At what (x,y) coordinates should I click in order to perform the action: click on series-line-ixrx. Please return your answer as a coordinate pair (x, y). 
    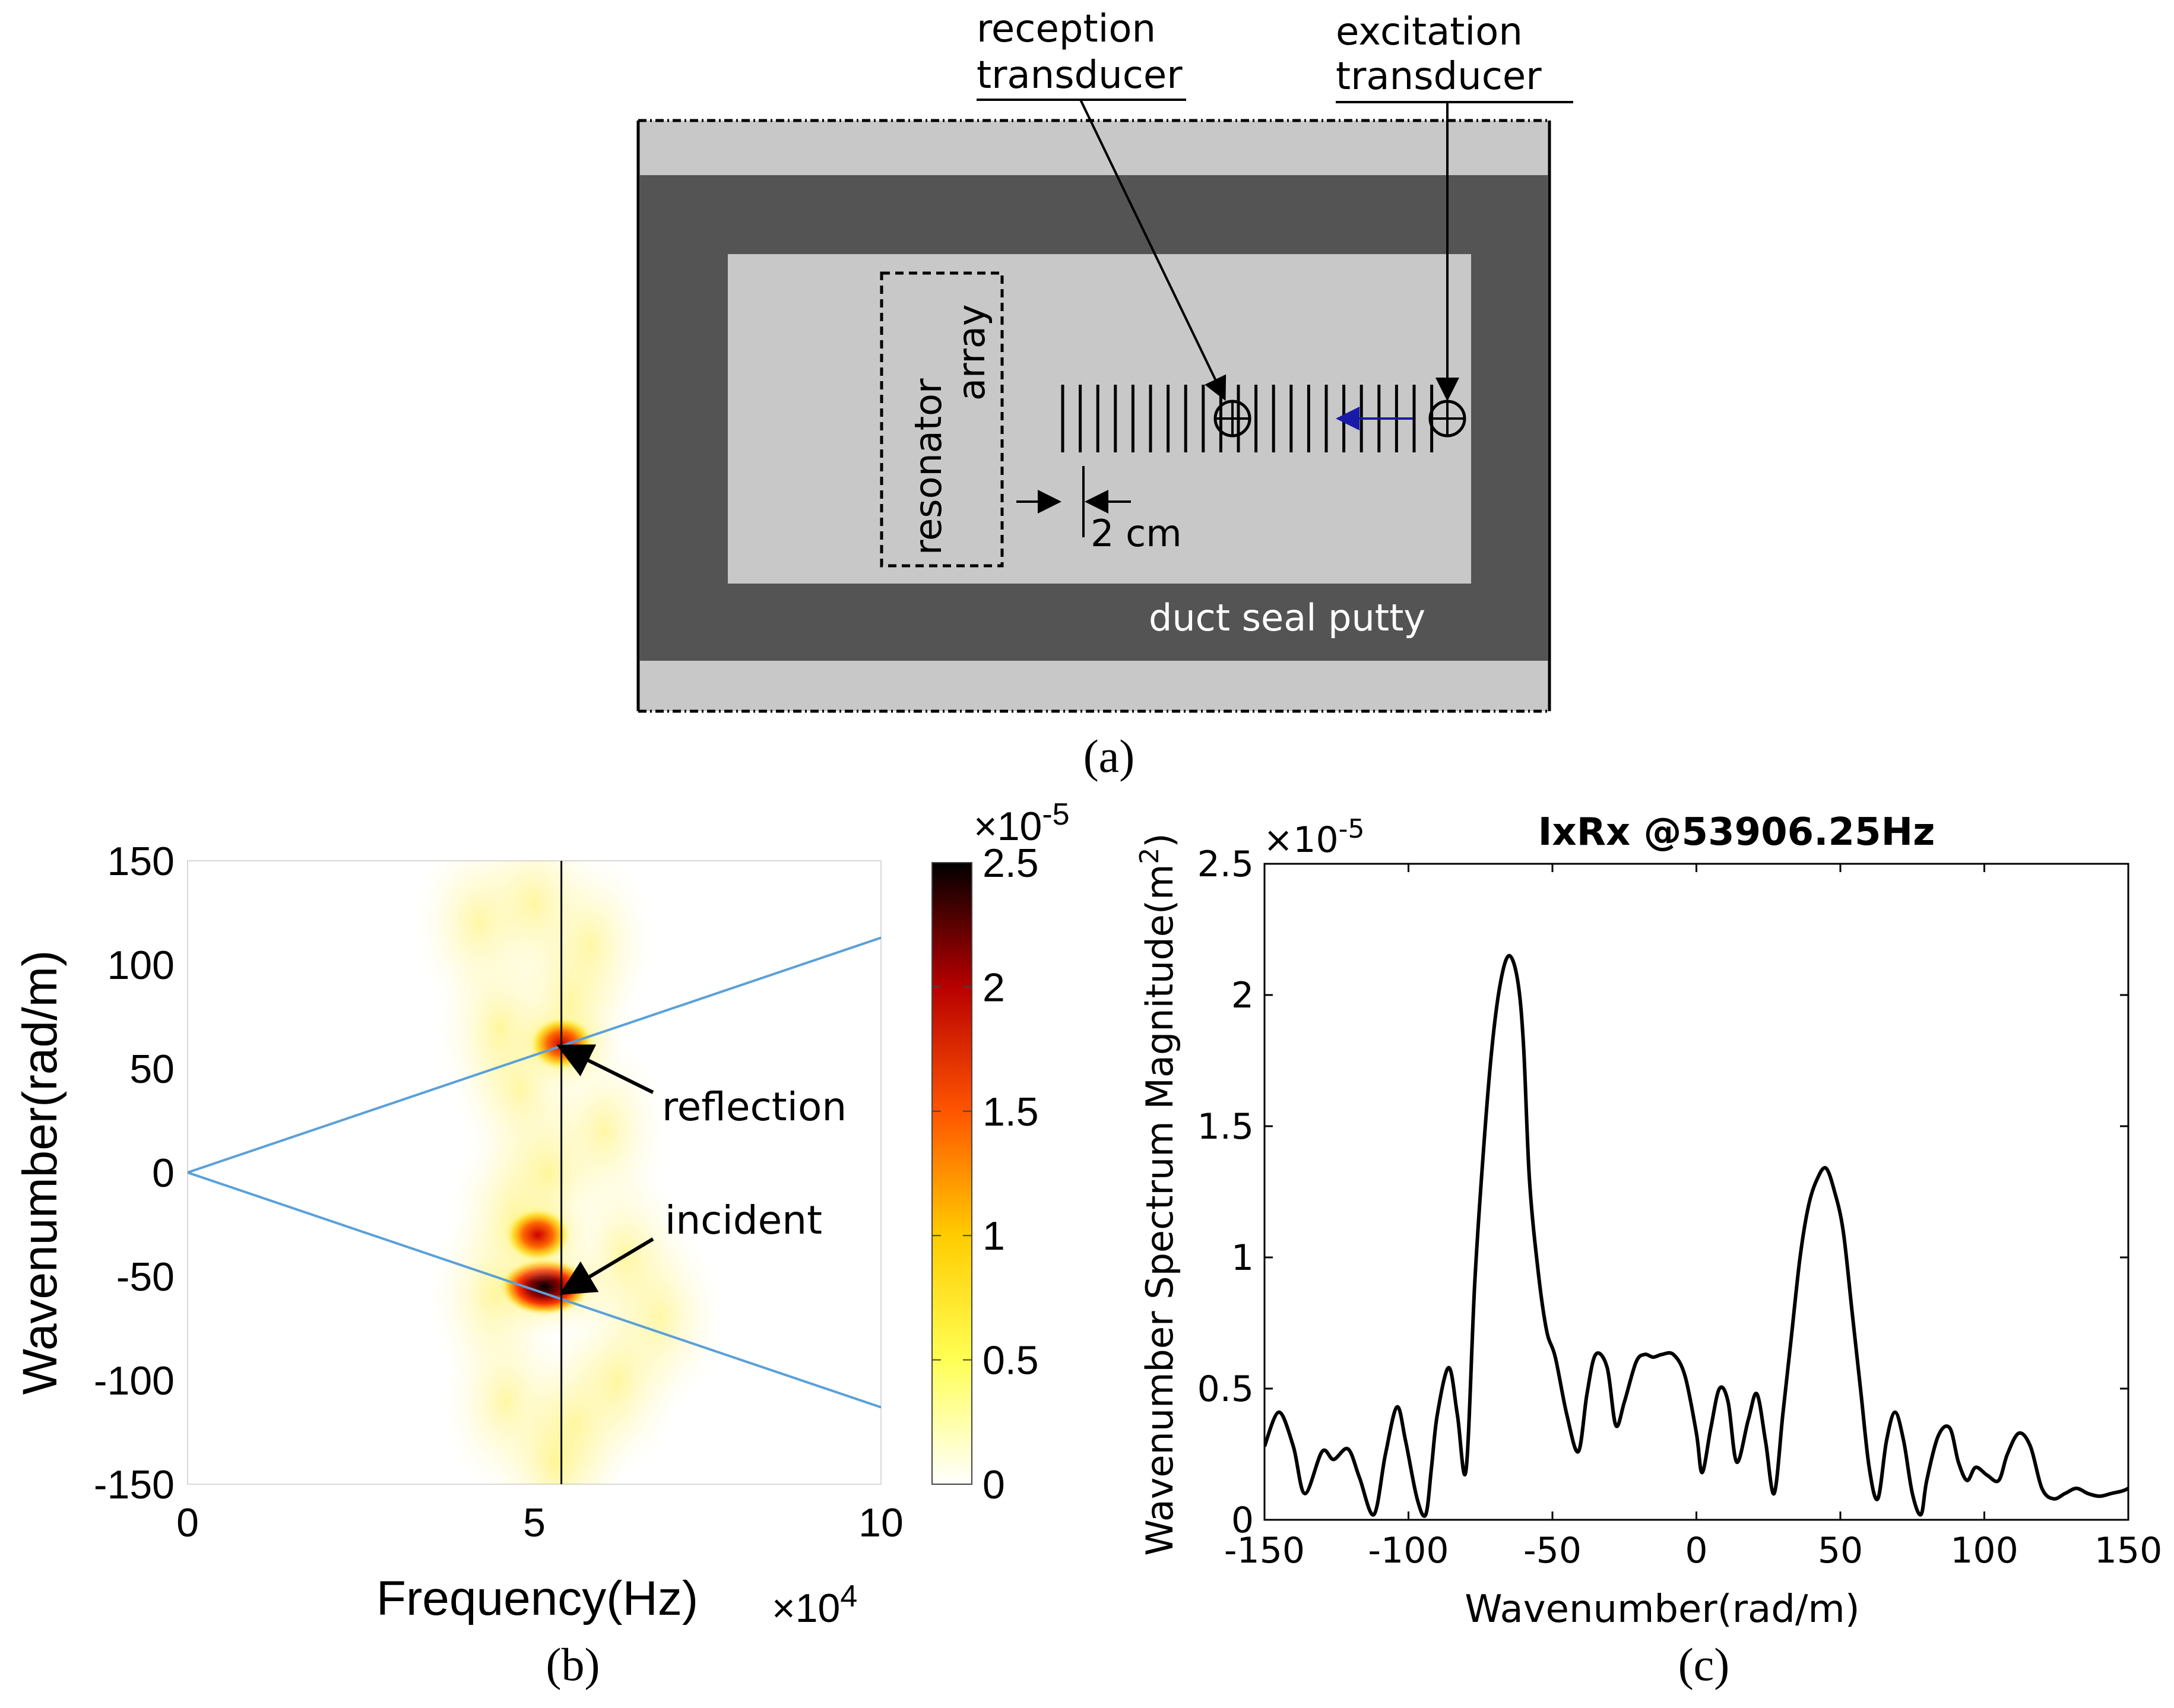
    Looking at the image, I should click on (1696, 1235).